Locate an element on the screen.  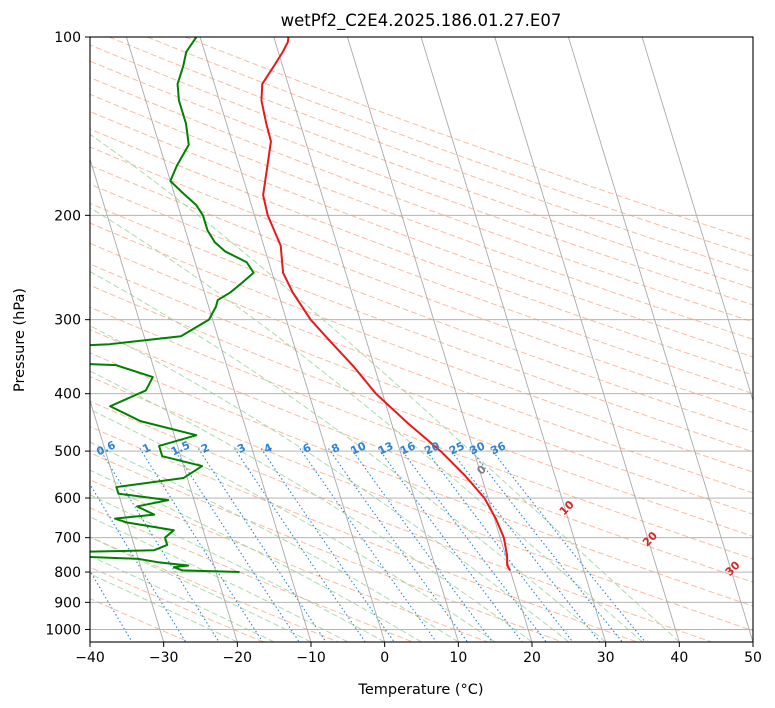
mixing-ratio-label: 10 is located at coordinates (359, 448).